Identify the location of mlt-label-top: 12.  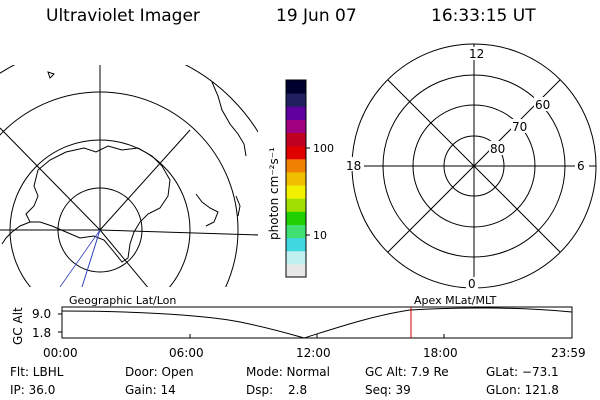
(476, 54).